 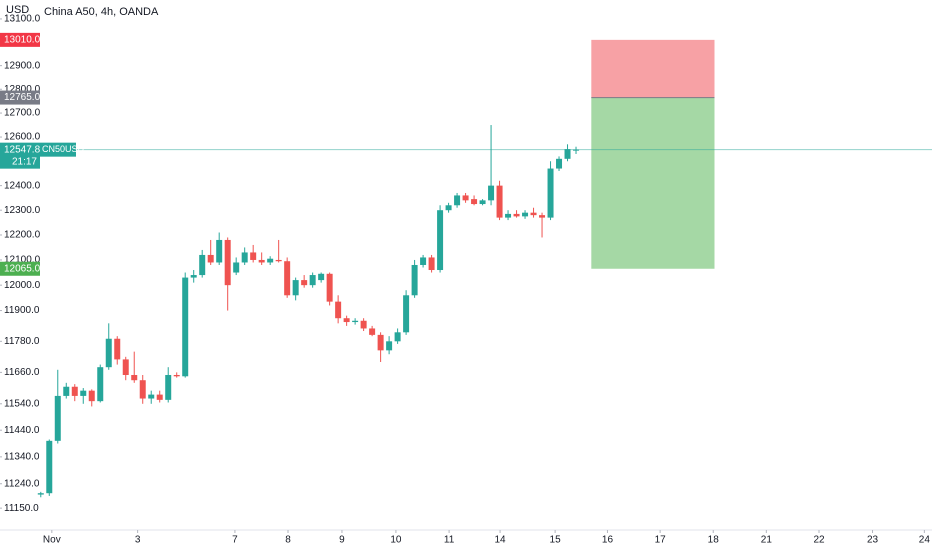 I want to click on stop-label: 13010.0, so click(x=22, y=40).